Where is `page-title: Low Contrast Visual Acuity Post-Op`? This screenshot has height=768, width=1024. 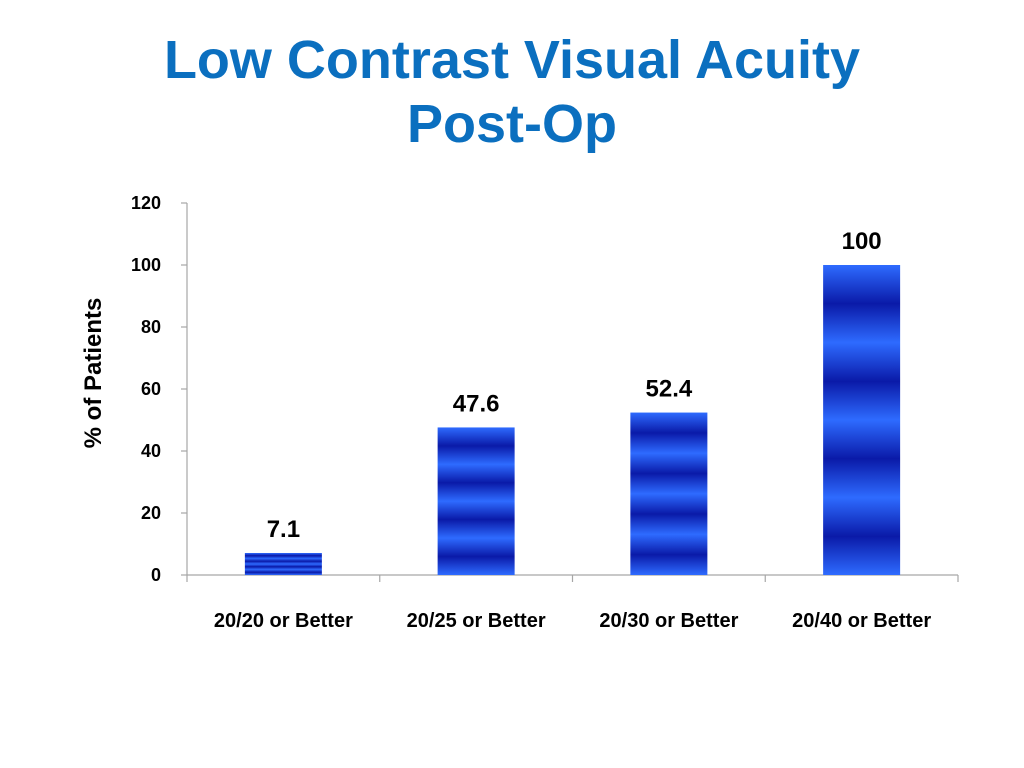
page-title: Low Contrast Visual Acuity Post-Op is located at coordinates (512, 92).